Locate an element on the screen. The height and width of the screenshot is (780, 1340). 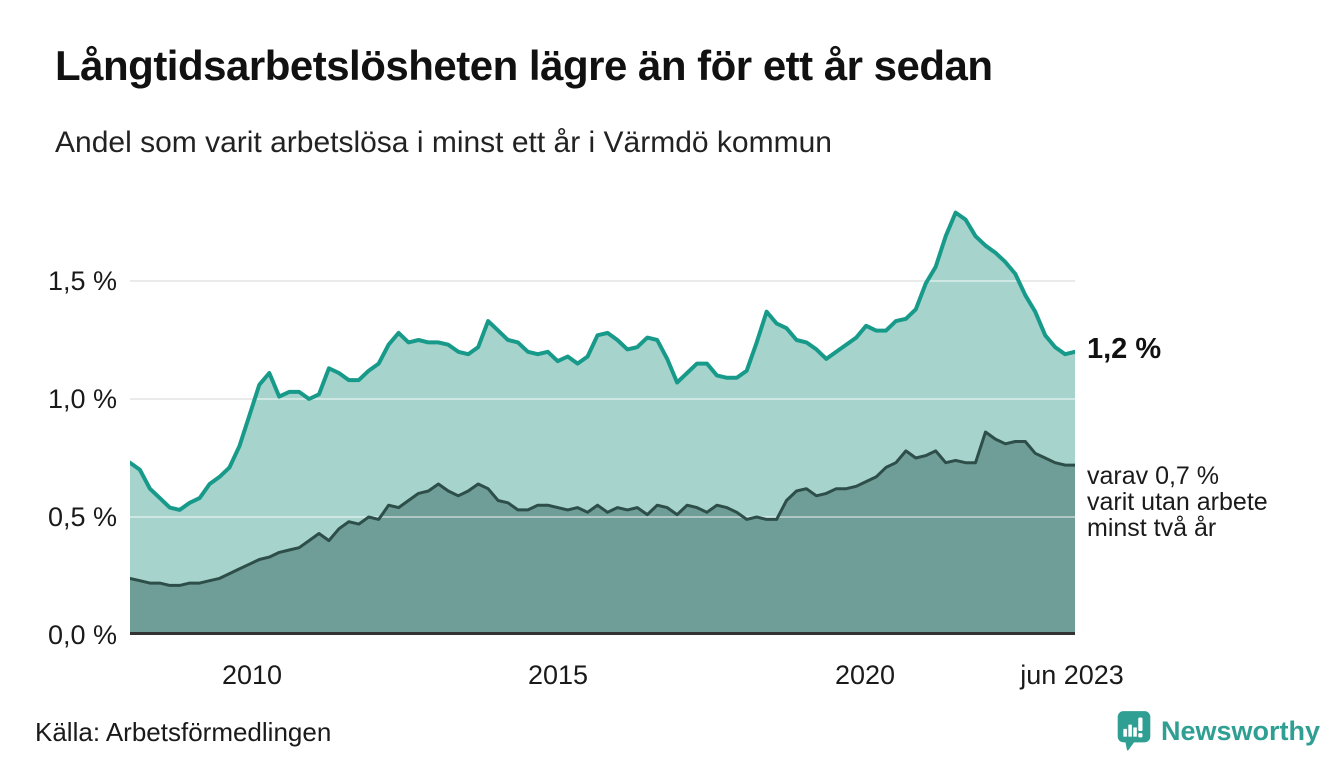
newsworthy-chart-bubble-icon is located at coordinates (1134, 731).